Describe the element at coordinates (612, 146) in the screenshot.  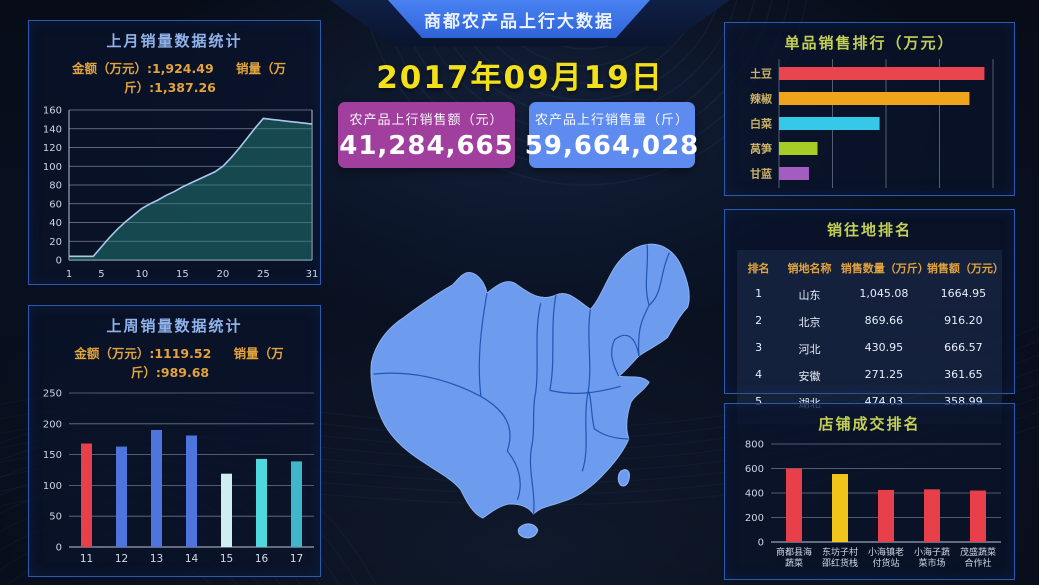
I see `stat-sales-volume-value: 59,664,028` at that location.